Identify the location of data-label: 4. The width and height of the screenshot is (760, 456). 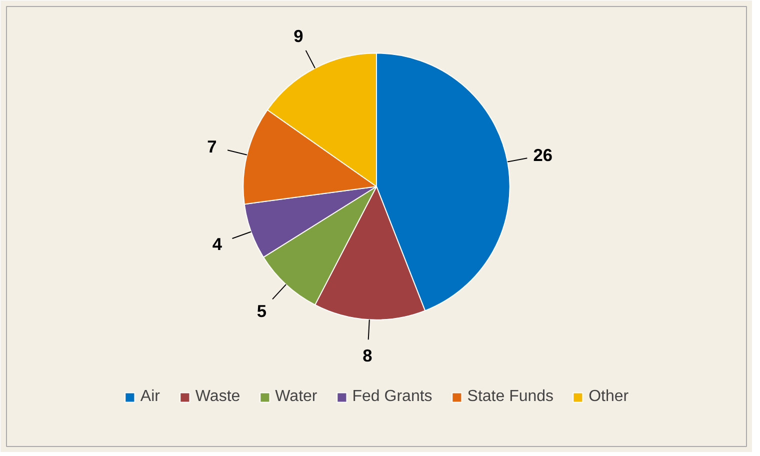
(217, 244).